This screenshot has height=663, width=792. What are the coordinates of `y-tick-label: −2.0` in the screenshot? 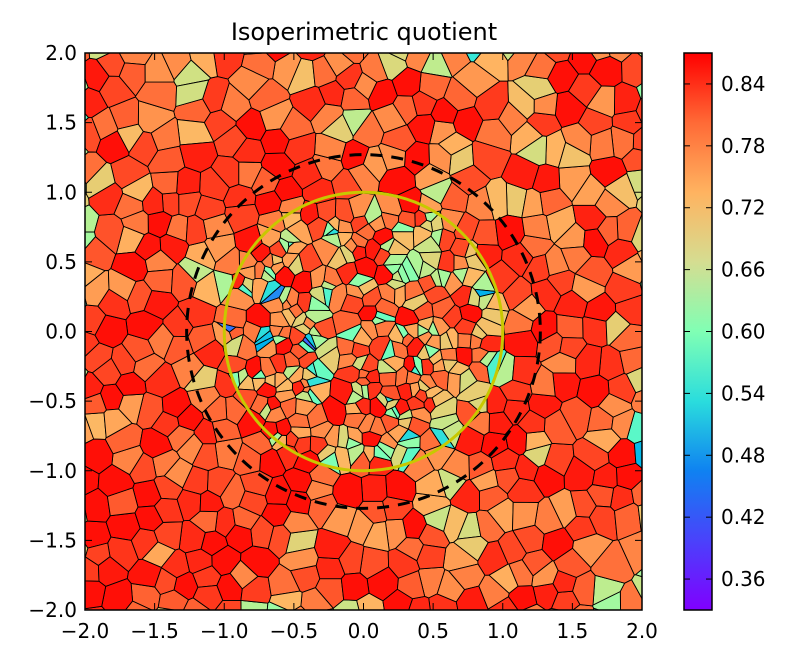 It's located at (52, 610).